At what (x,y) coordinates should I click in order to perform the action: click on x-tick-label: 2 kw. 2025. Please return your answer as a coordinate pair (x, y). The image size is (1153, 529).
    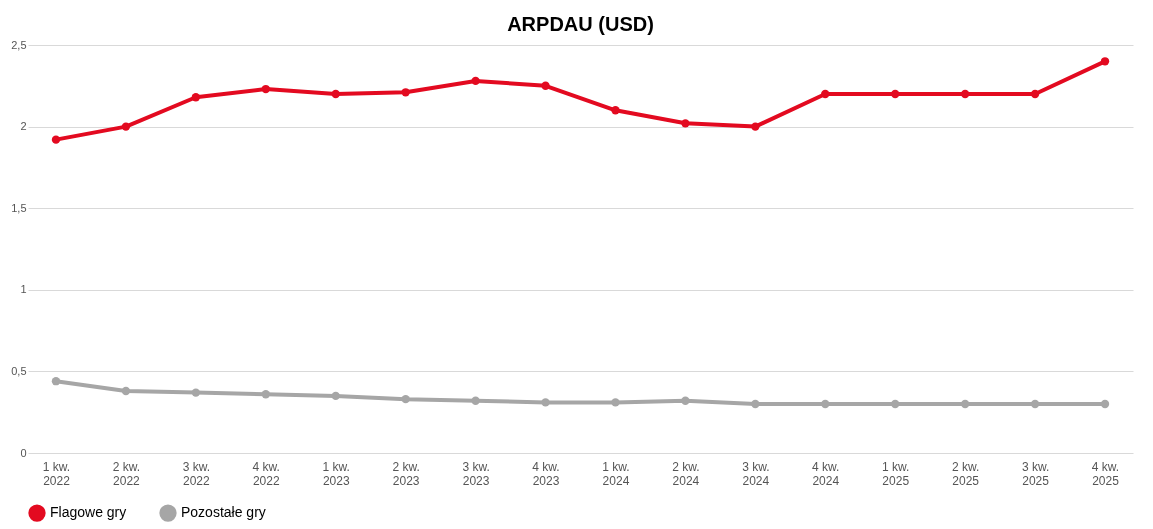
    Looking at the image, I should click on (965, 473).